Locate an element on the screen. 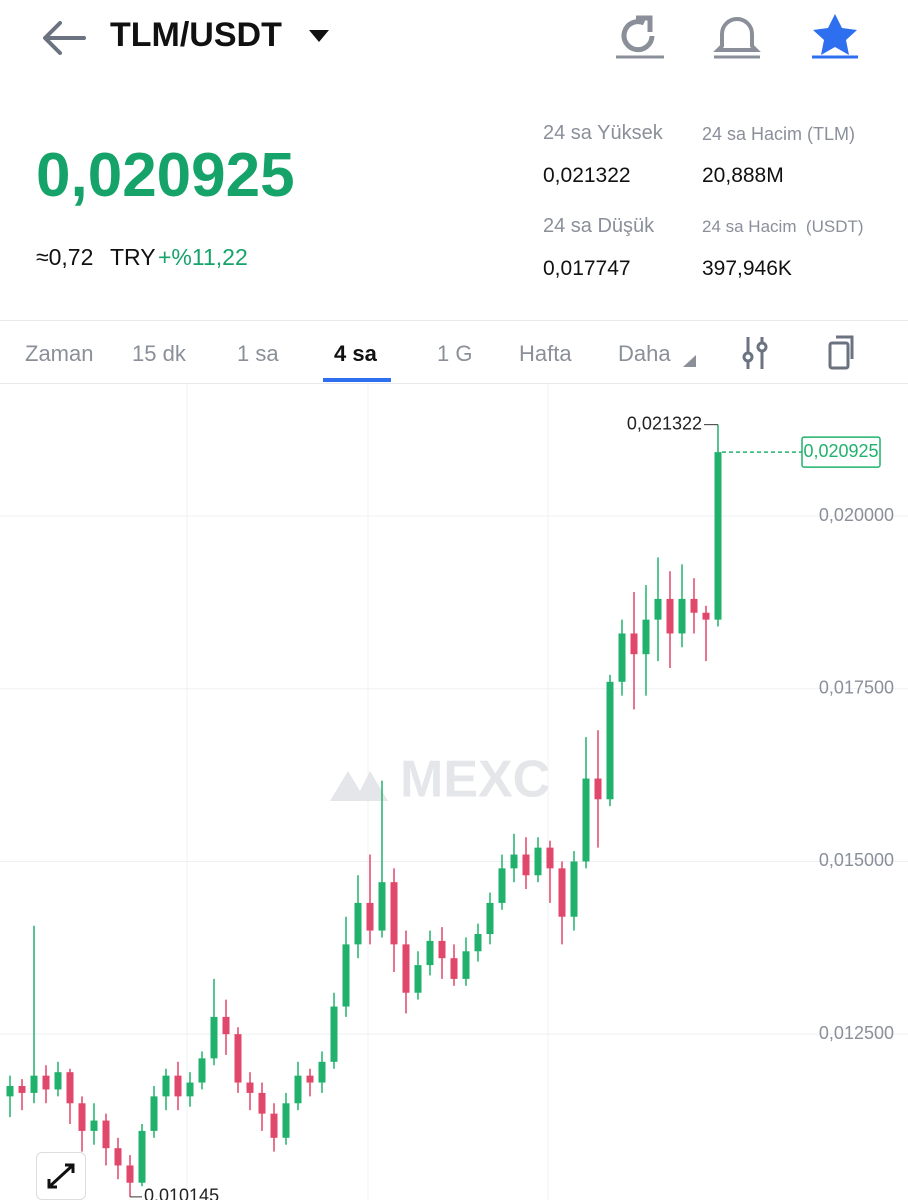 Image resolution: width=908 pixels, height=1204 pixels. share-icon is located at coordinates (639, 37).